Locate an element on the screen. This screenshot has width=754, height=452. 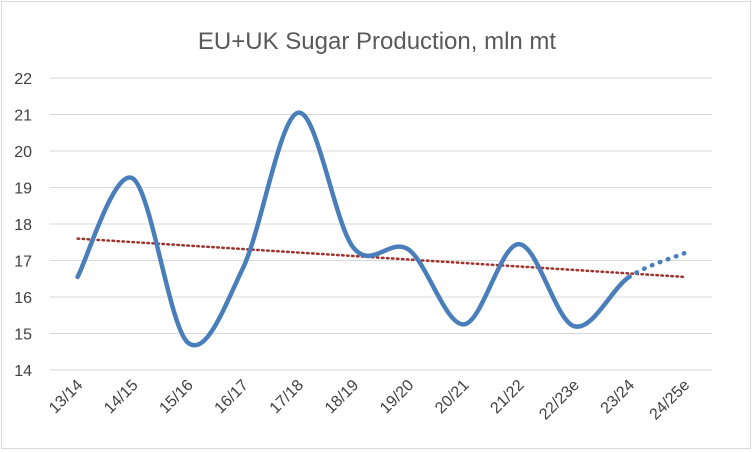
x-tick-label: 23/24 is located at coordinates (618, 397).